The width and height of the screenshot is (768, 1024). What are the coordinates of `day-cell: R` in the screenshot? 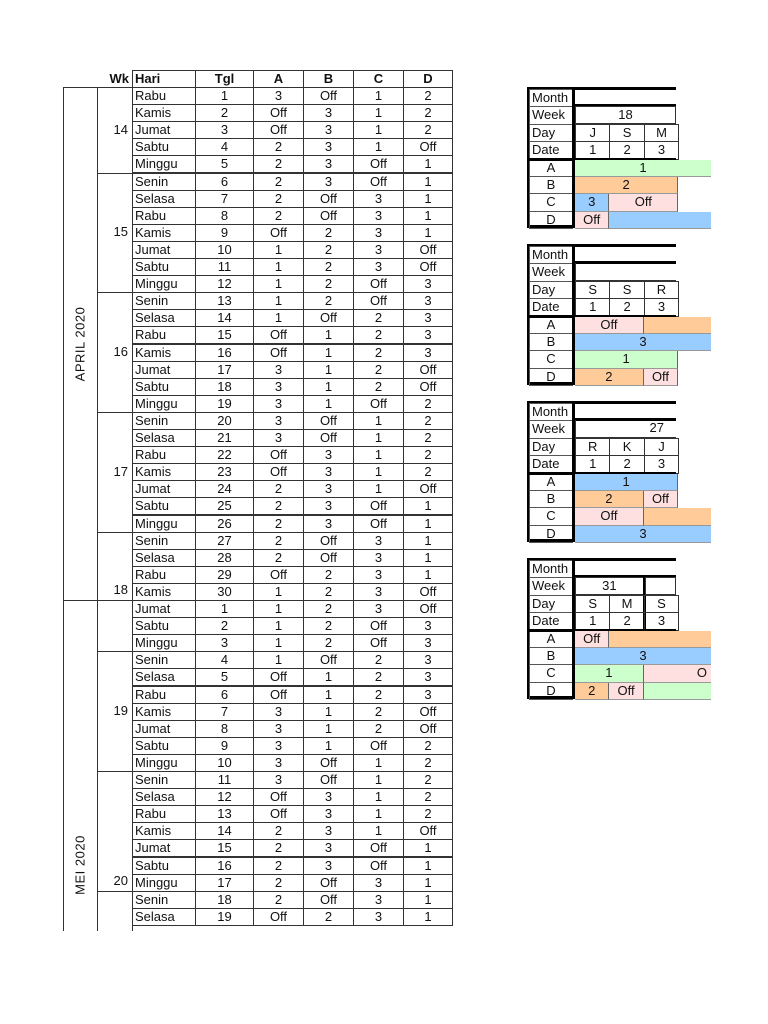 It's located at (593, 447).